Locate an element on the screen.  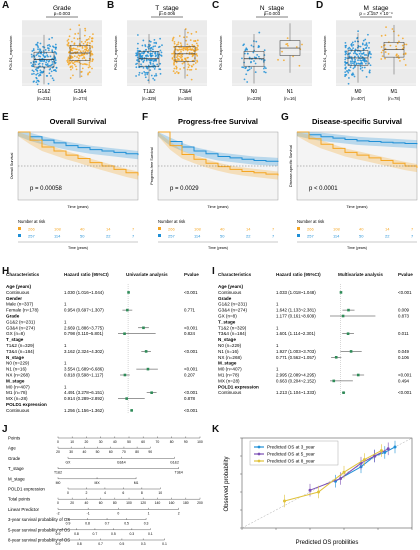
nomogram-tick-label: 60 is located at coordinates (143, 442).